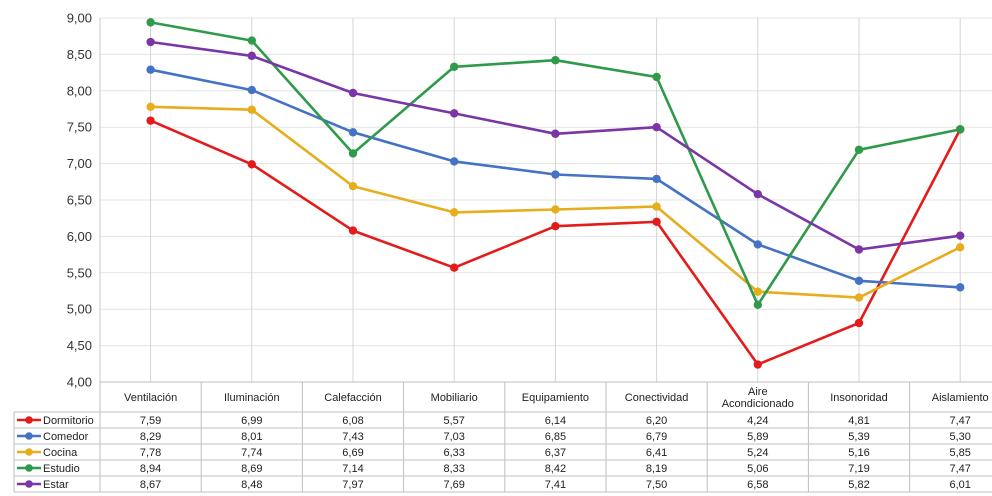 This screenshot has height=496, width=992. What do you see at coordinates (453, 421) in the screenshot?
I see `data-label: 5,57` at bounding box center [453, 421].